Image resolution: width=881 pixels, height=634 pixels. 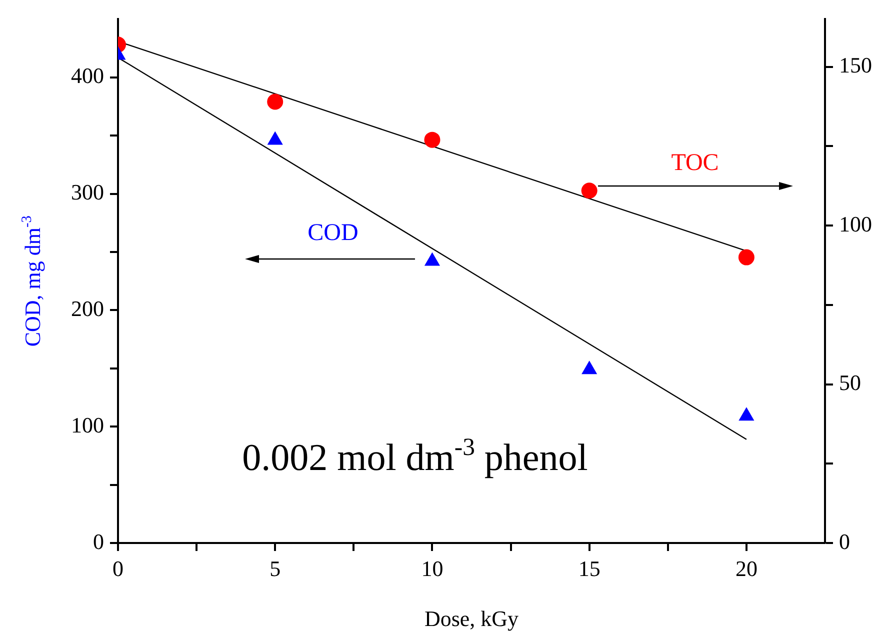 I want to click on y2-tick-label: 150, so click(x=855, y=65).